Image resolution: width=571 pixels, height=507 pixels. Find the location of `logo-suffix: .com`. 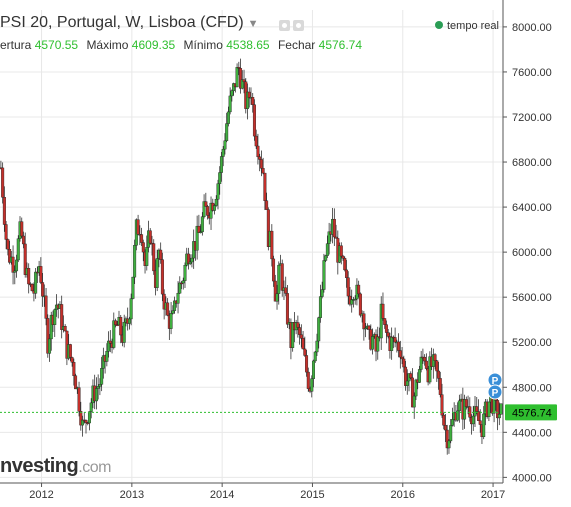

logo-suffix: .com is located at coordinates (94, 467).